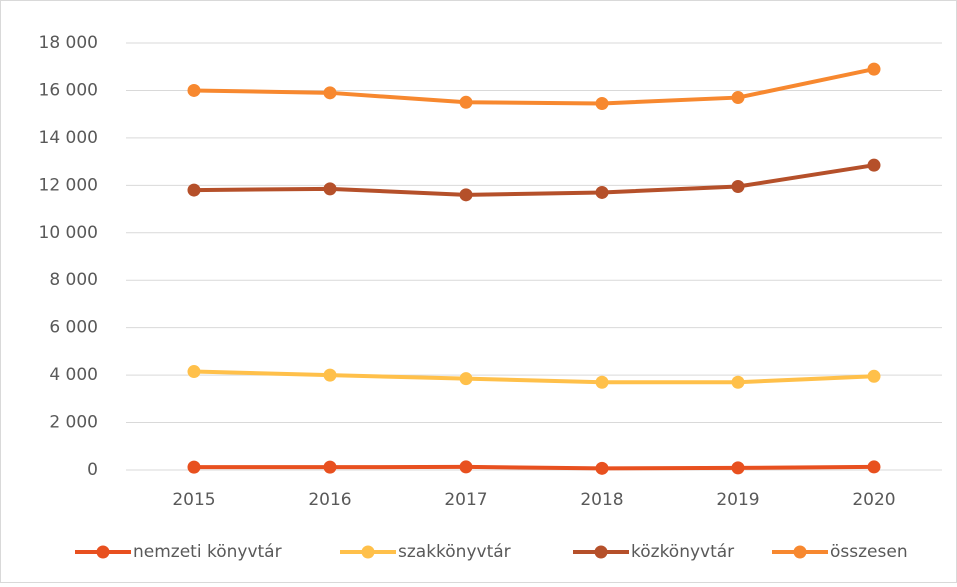 This screenshot has width=957, height=587. I want to click on legend-label: szakkönyvtár, so click(454, 552).